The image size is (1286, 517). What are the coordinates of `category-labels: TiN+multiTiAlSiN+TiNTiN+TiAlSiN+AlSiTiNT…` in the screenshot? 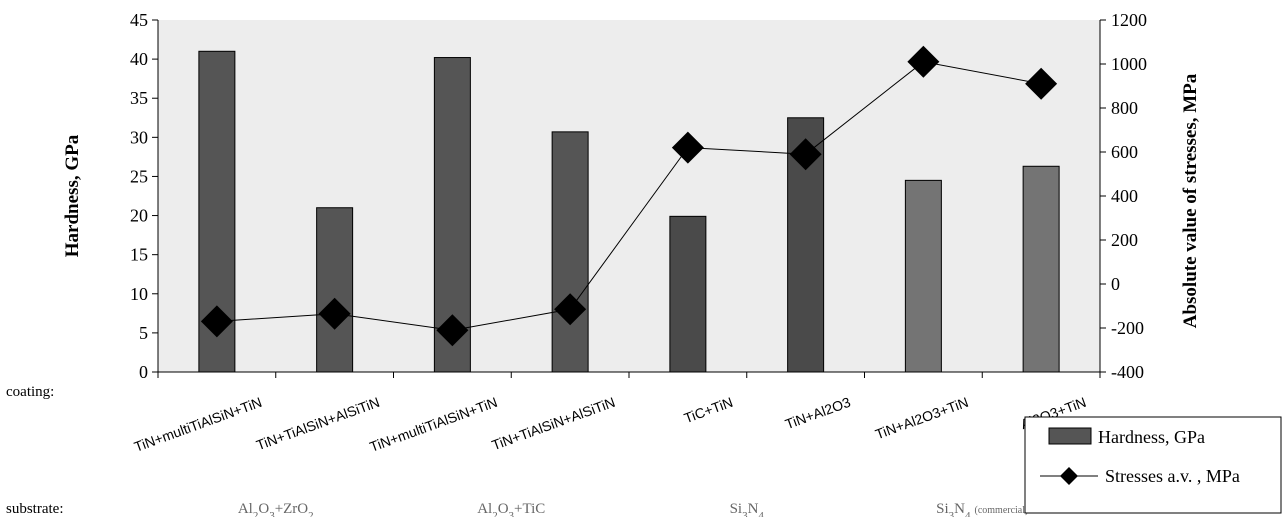 It's located at (610, 424).